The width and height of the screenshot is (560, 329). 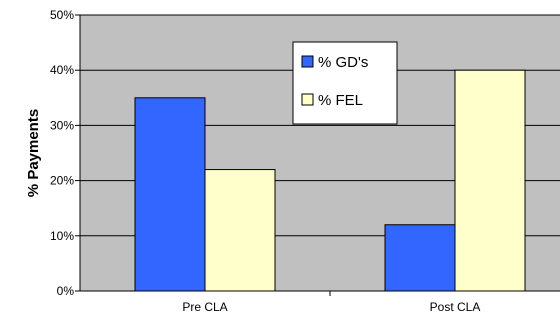 I want to click on y-axis-label: % Payments, so click(x=33, y=153).